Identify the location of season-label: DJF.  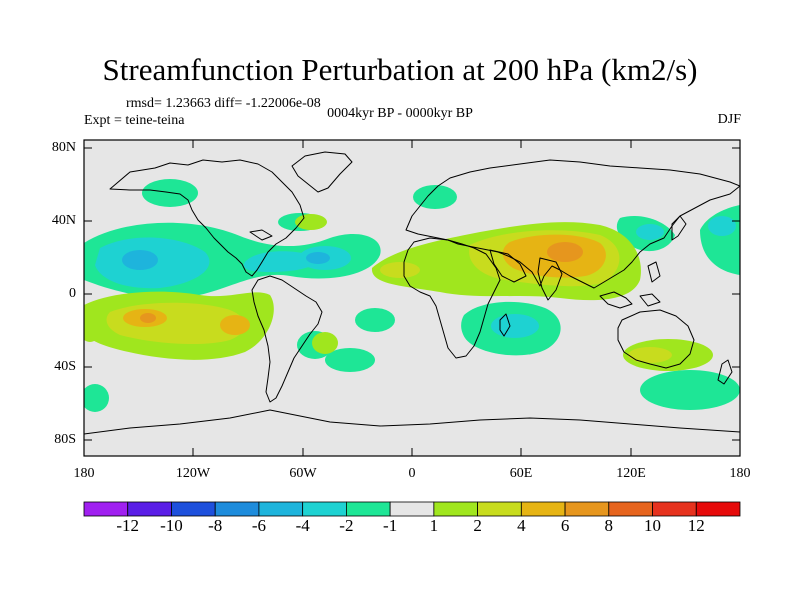
(729, 119).